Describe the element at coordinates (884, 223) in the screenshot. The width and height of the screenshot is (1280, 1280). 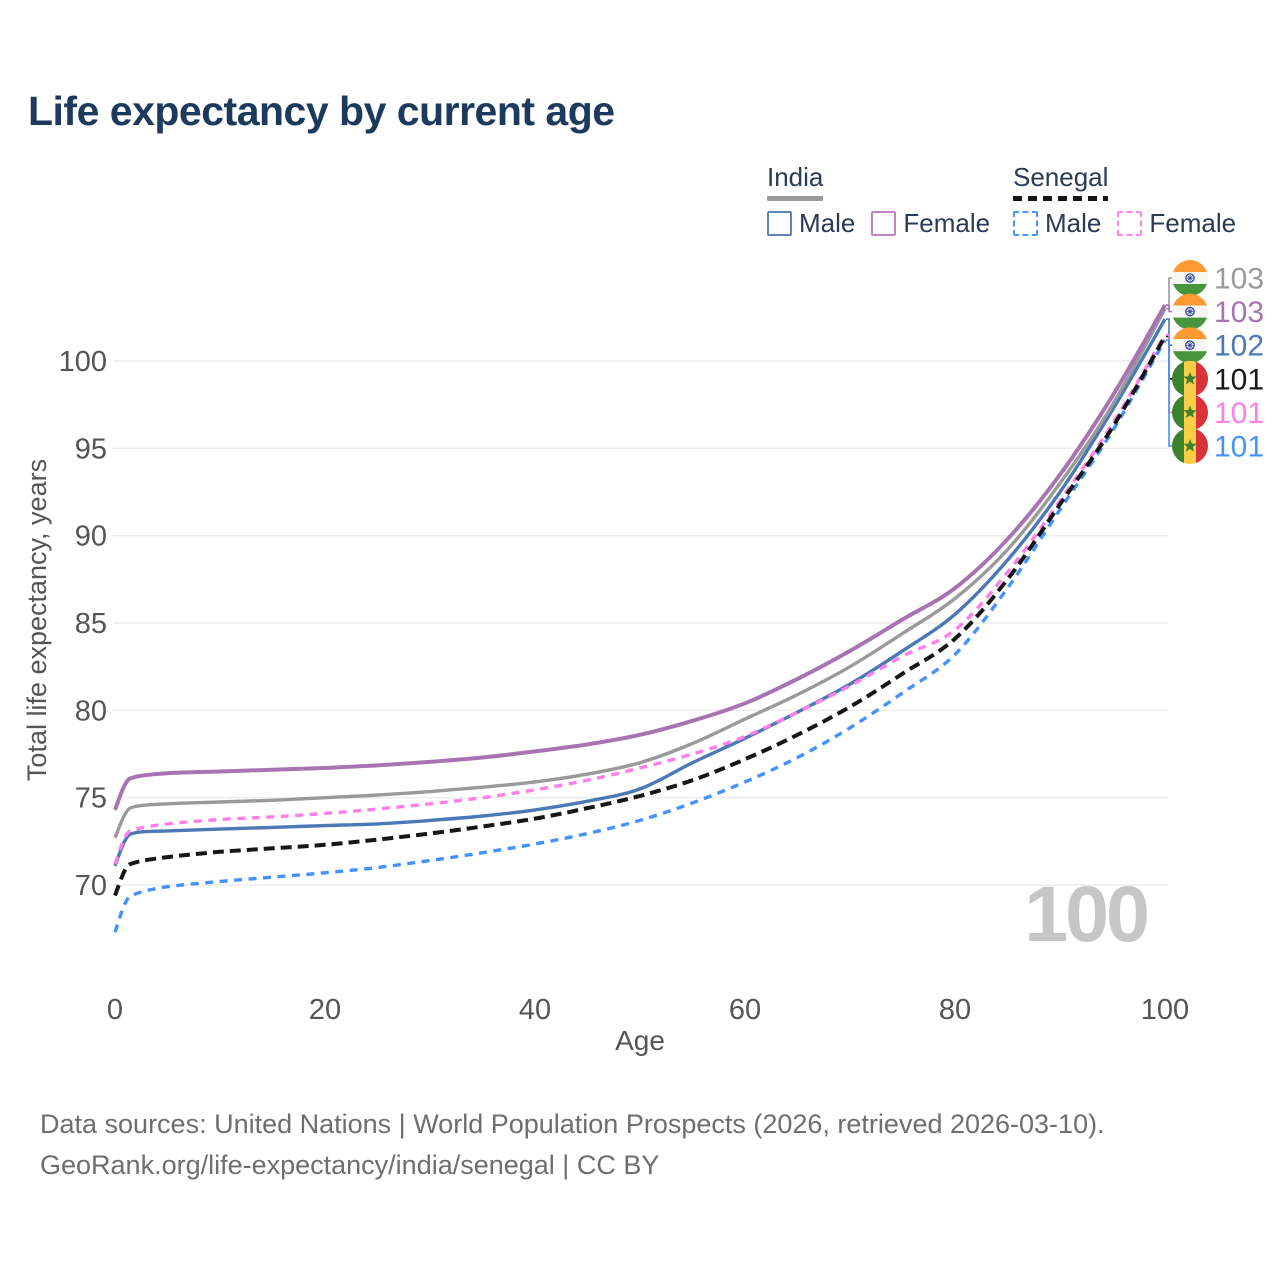
I see `legend-swatch-india-female` at that location.